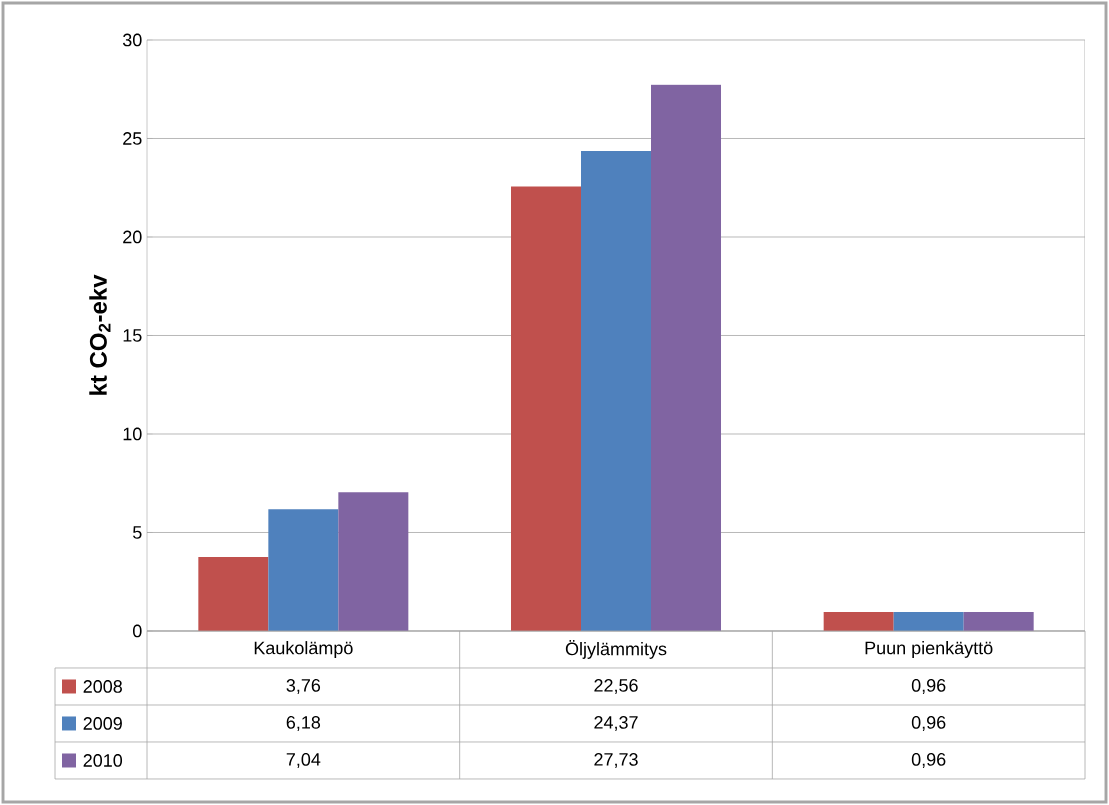 The image size is (1109, 805). I want to click on data-label: 22,56, so click(616, 686).